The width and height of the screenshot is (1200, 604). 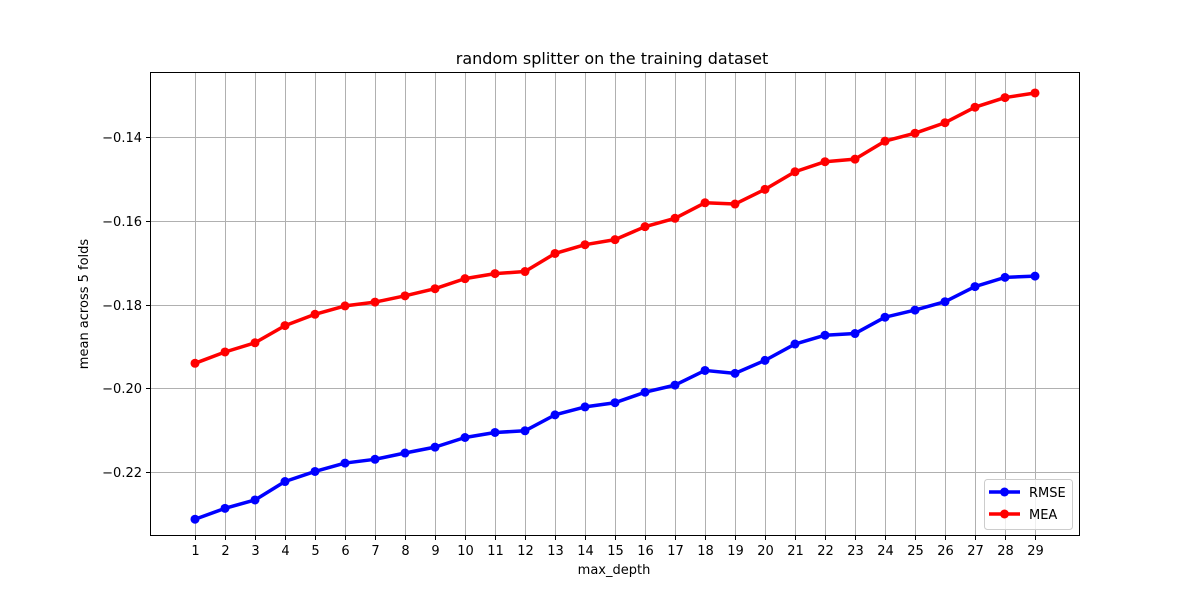 What do you see at coordinates (855, 551) in the screenshot?
I see `x-tick-label: 23` at bounding box center [855, 551].